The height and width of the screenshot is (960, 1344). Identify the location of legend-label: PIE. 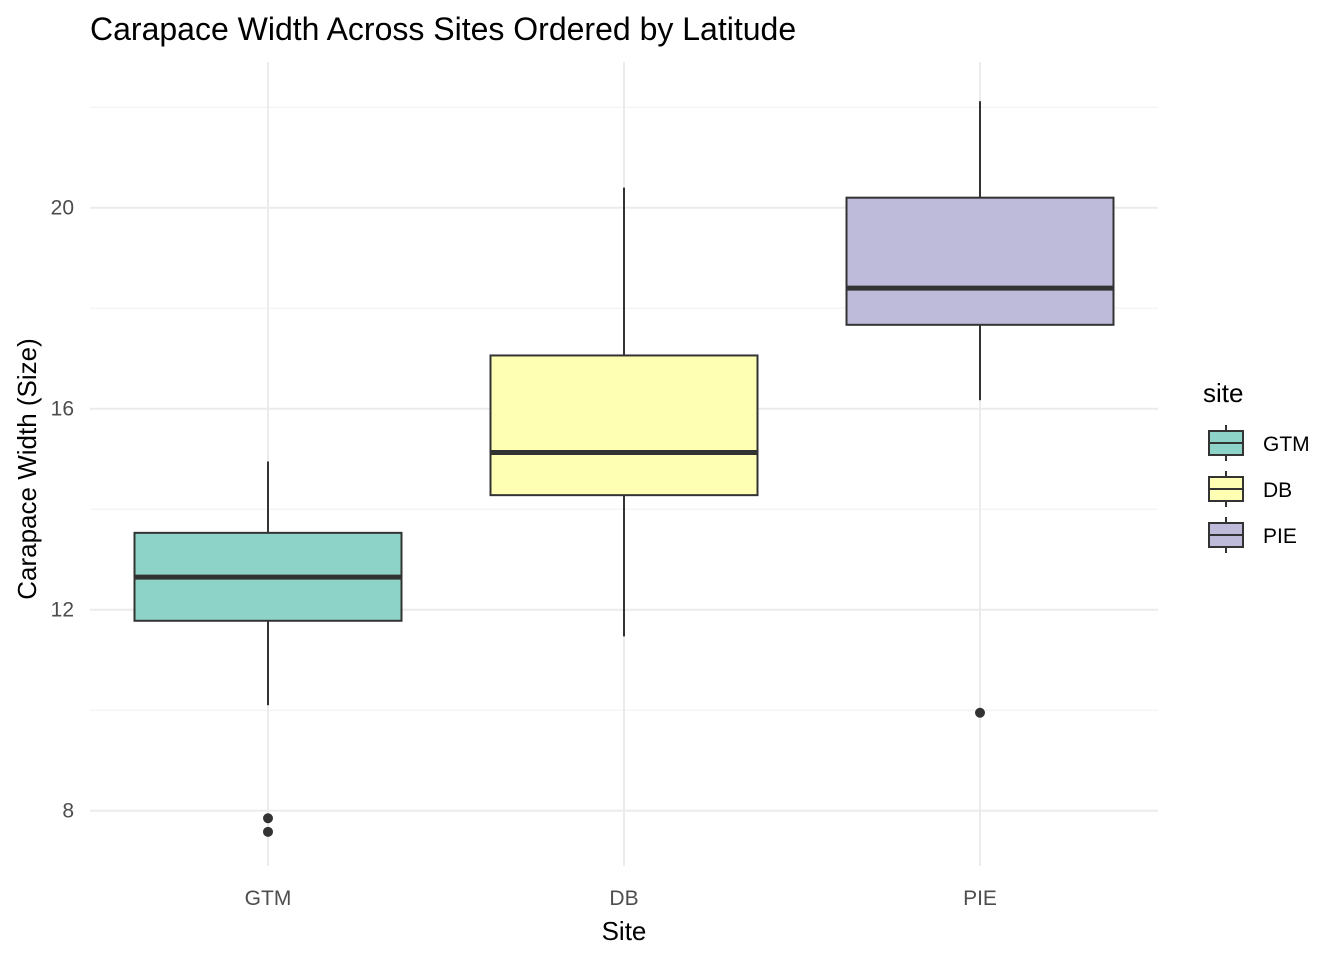
(1280, 536).